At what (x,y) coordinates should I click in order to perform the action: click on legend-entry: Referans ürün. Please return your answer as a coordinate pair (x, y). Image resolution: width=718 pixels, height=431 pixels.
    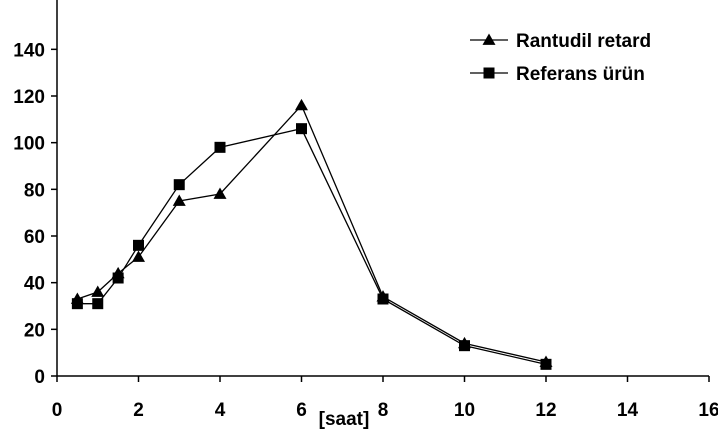
    Looking at the image, I should click on (557, 74).